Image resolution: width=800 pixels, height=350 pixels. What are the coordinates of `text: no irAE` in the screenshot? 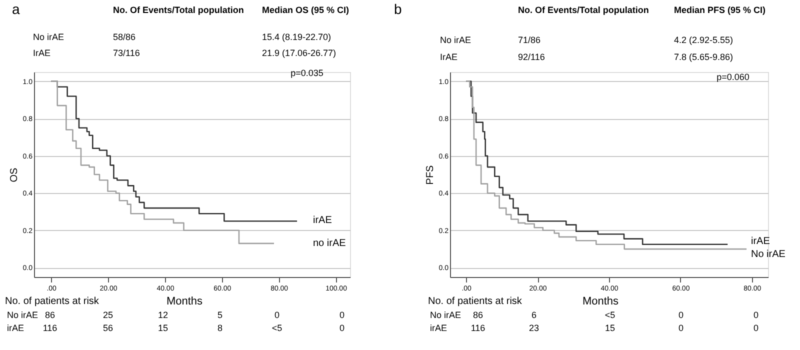 It's located at (329, 243).